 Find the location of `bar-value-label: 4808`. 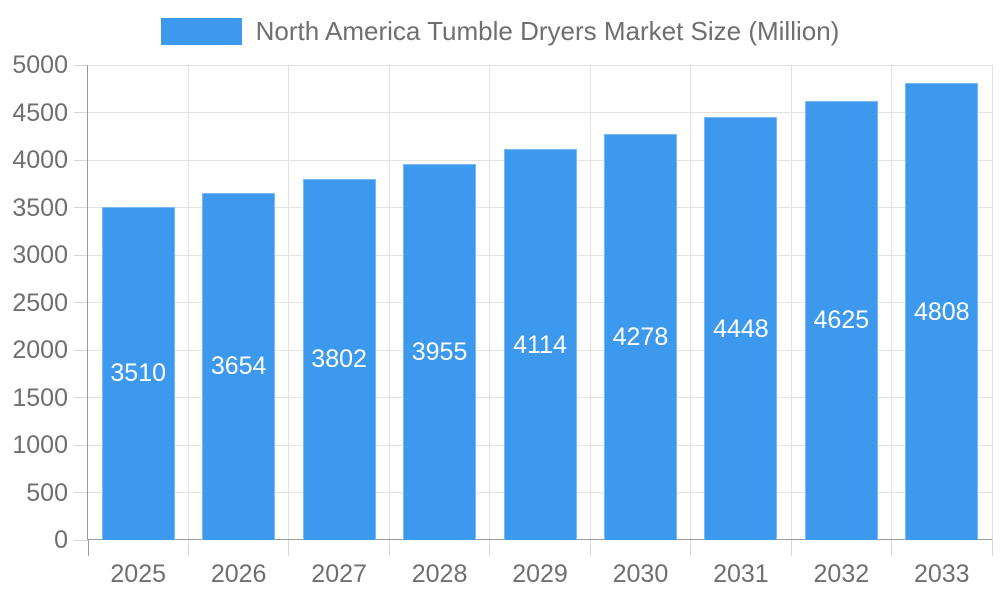

bar-value-label: 4808 is located at coordinates (941, 311).